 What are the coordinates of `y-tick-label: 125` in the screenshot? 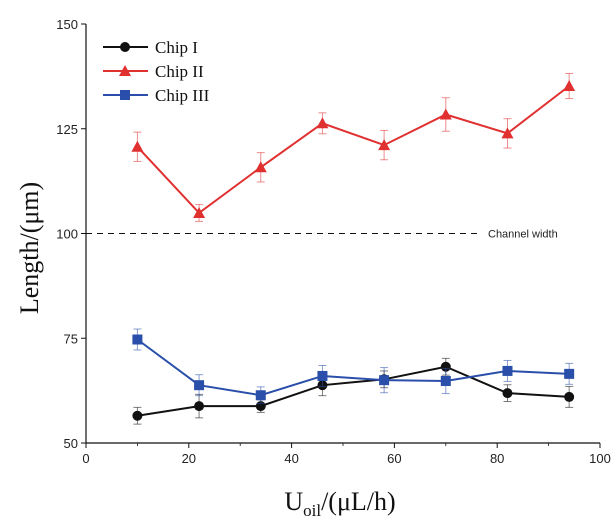 It's located at (67, 129).